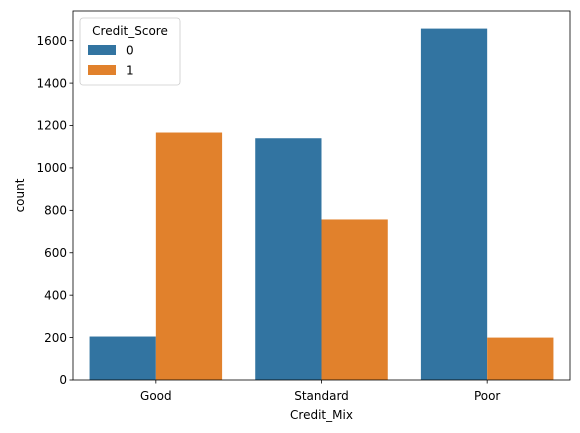  I want to click on y-tick-label: 400, so click(55, 295).